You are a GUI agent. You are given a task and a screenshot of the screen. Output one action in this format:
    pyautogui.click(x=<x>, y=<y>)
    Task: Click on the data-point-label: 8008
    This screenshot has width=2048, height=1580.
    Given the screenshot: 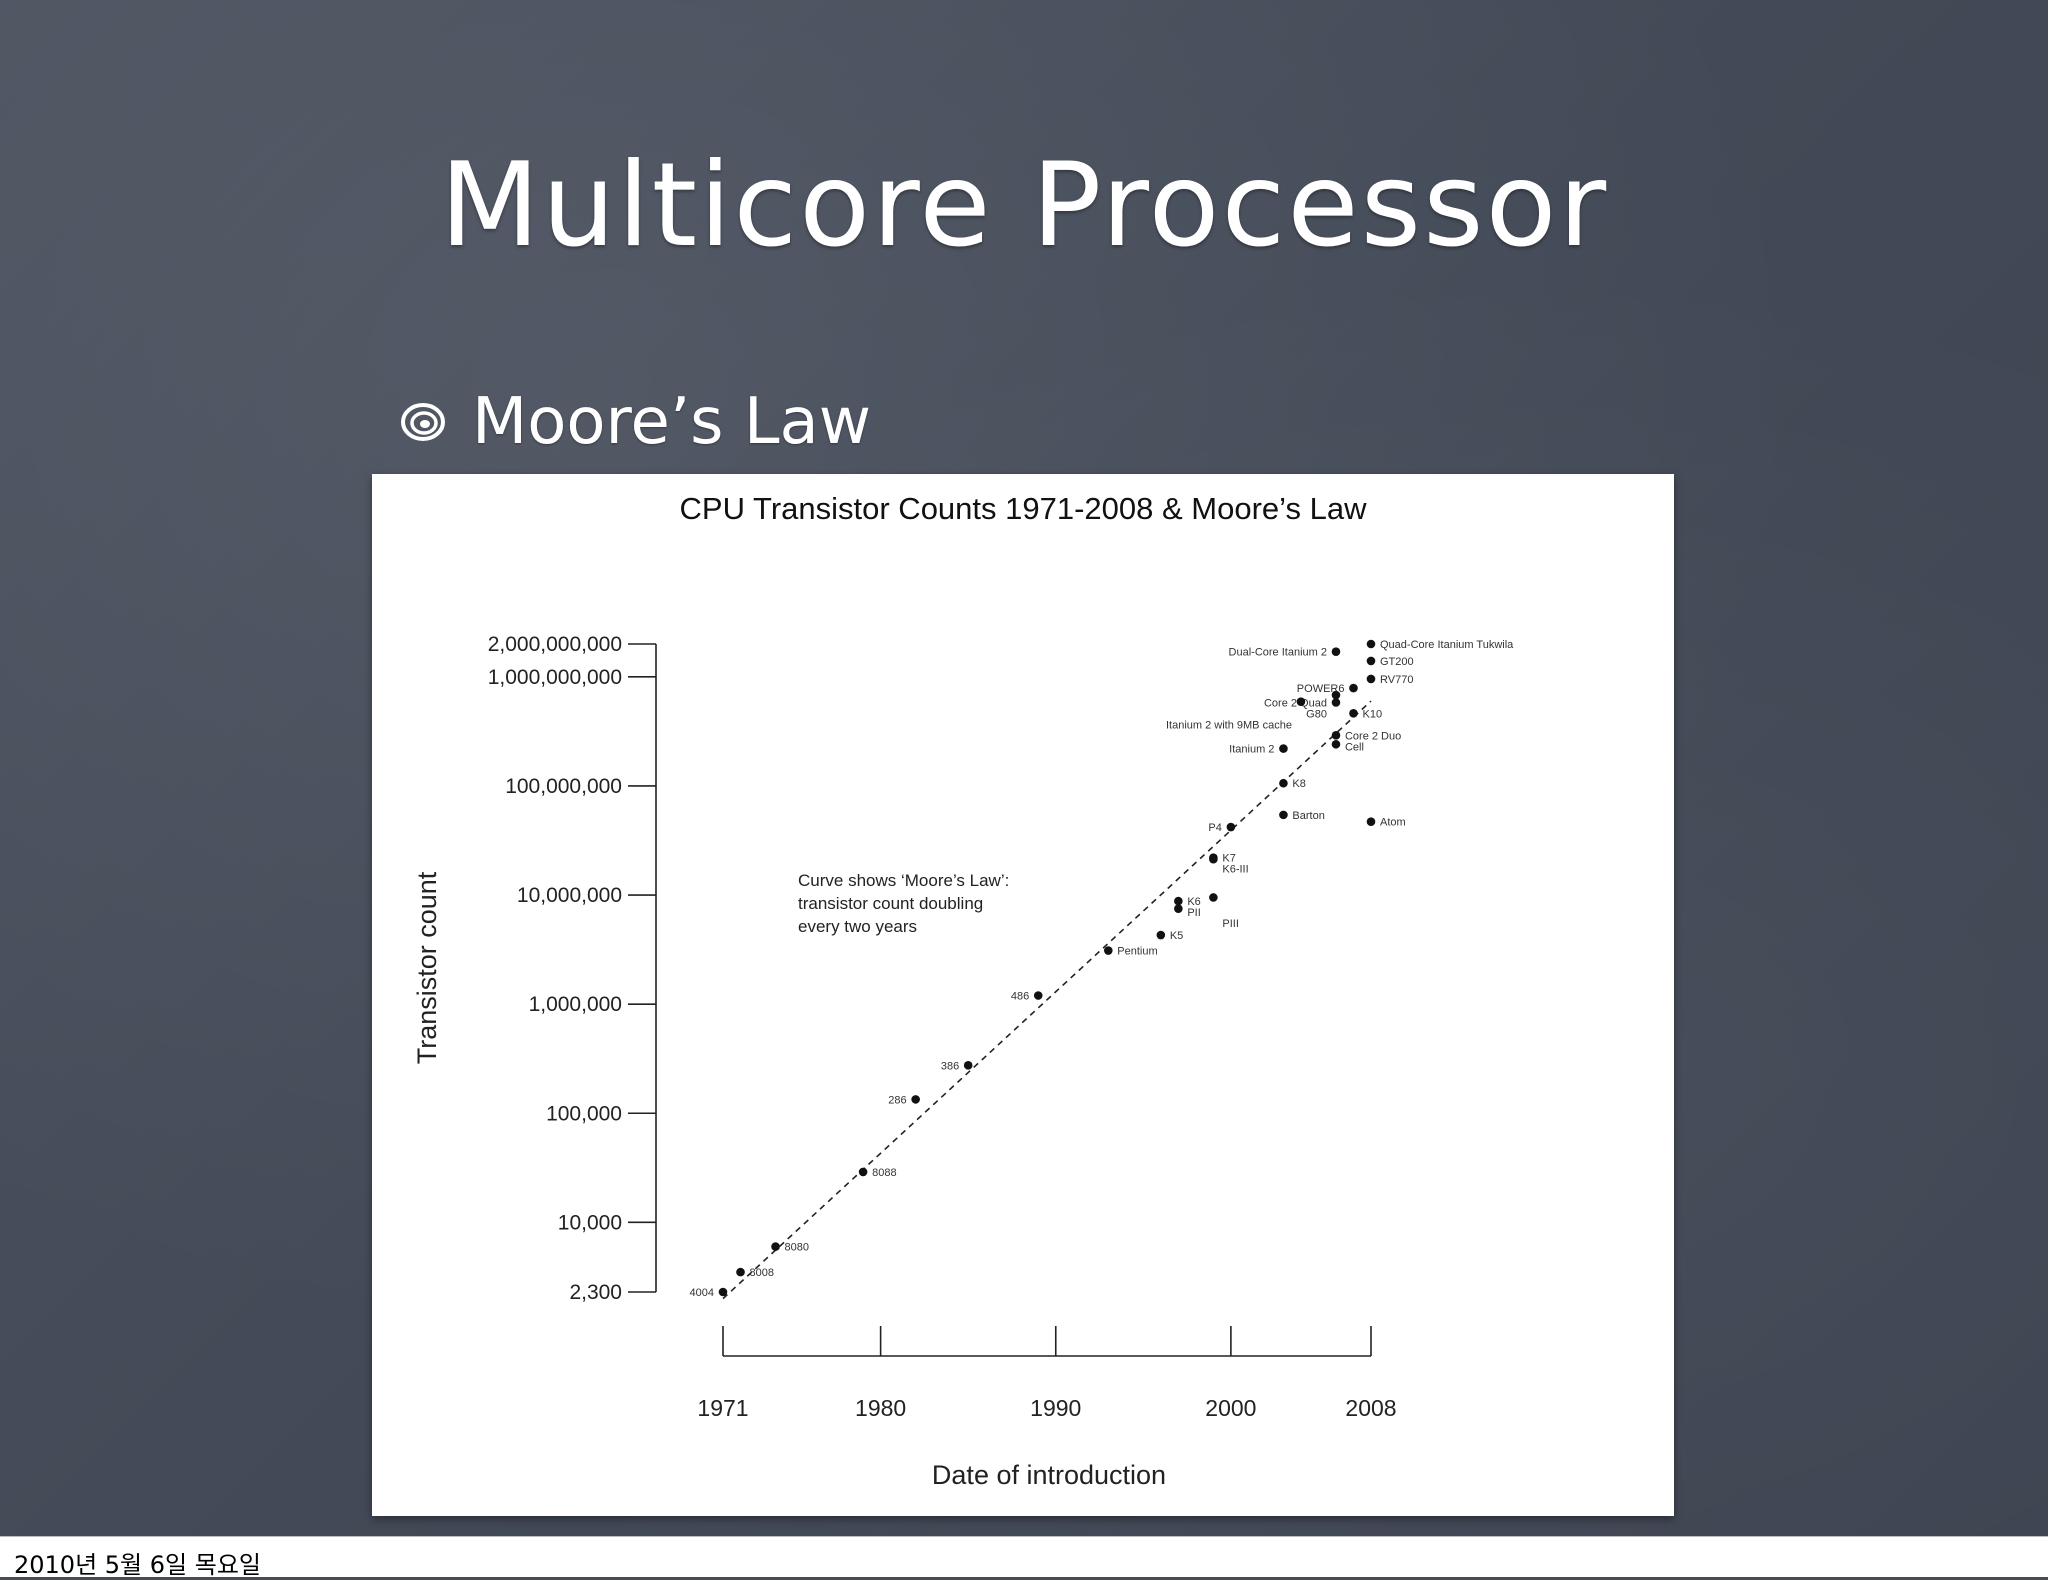 What is the action you would take?
    pyautogui.click(x=762, y=1273)
    